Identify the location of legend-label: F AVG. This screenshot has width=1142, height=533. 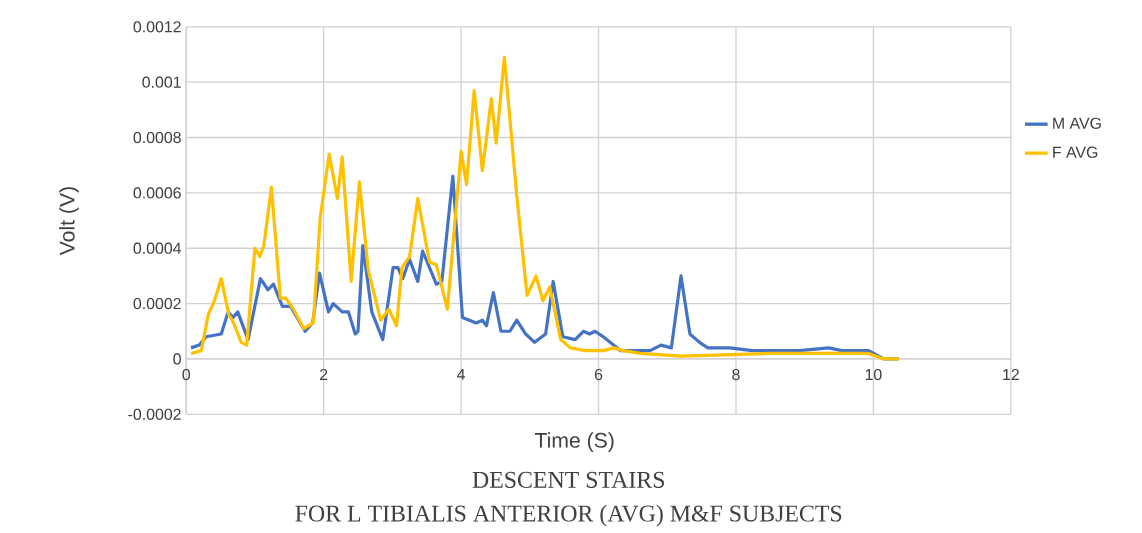
(1075, 152).